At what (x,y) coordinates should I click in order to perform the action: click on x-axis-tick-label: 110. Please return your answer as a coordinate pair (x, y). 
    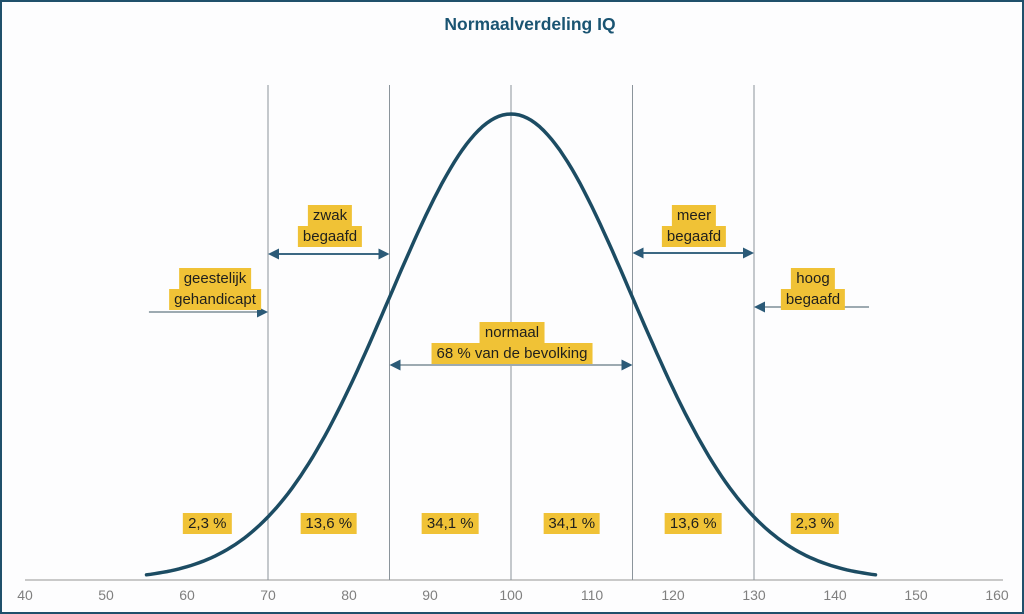
    Looking at the image, I should click on (592, 595).